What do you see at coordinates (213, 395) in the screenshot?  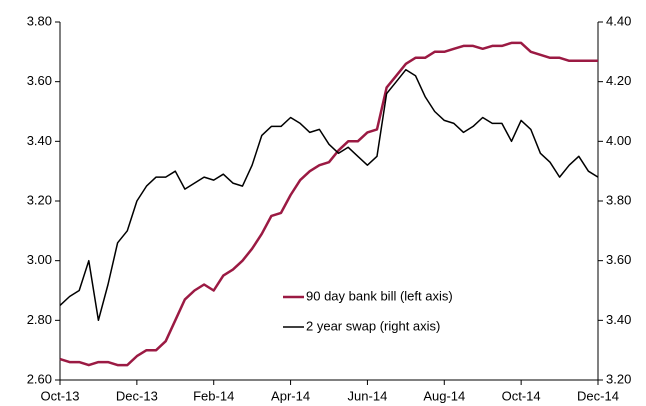 I see `x-tick-label: Feb-14` at bounding box center [213, 395].